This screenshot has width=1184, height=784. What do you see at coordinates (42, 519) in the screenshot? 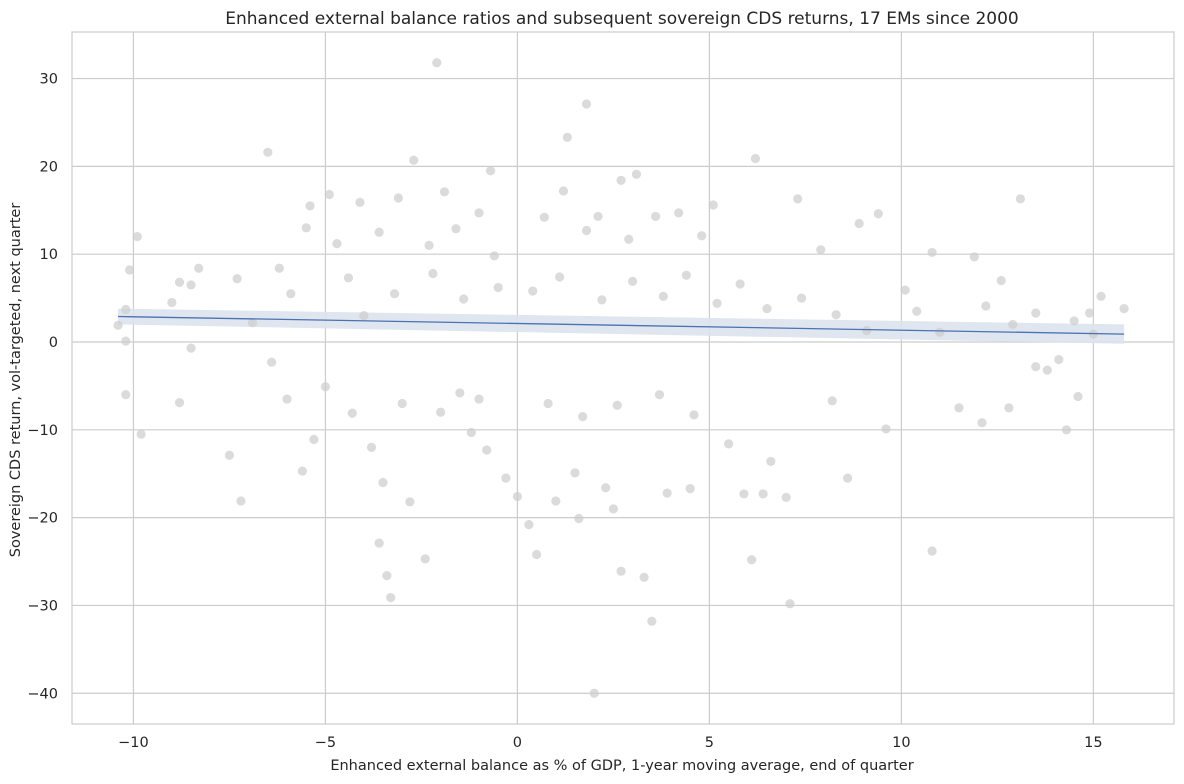
I see `y-tick-label: −20` at bounding box center [42, 519].